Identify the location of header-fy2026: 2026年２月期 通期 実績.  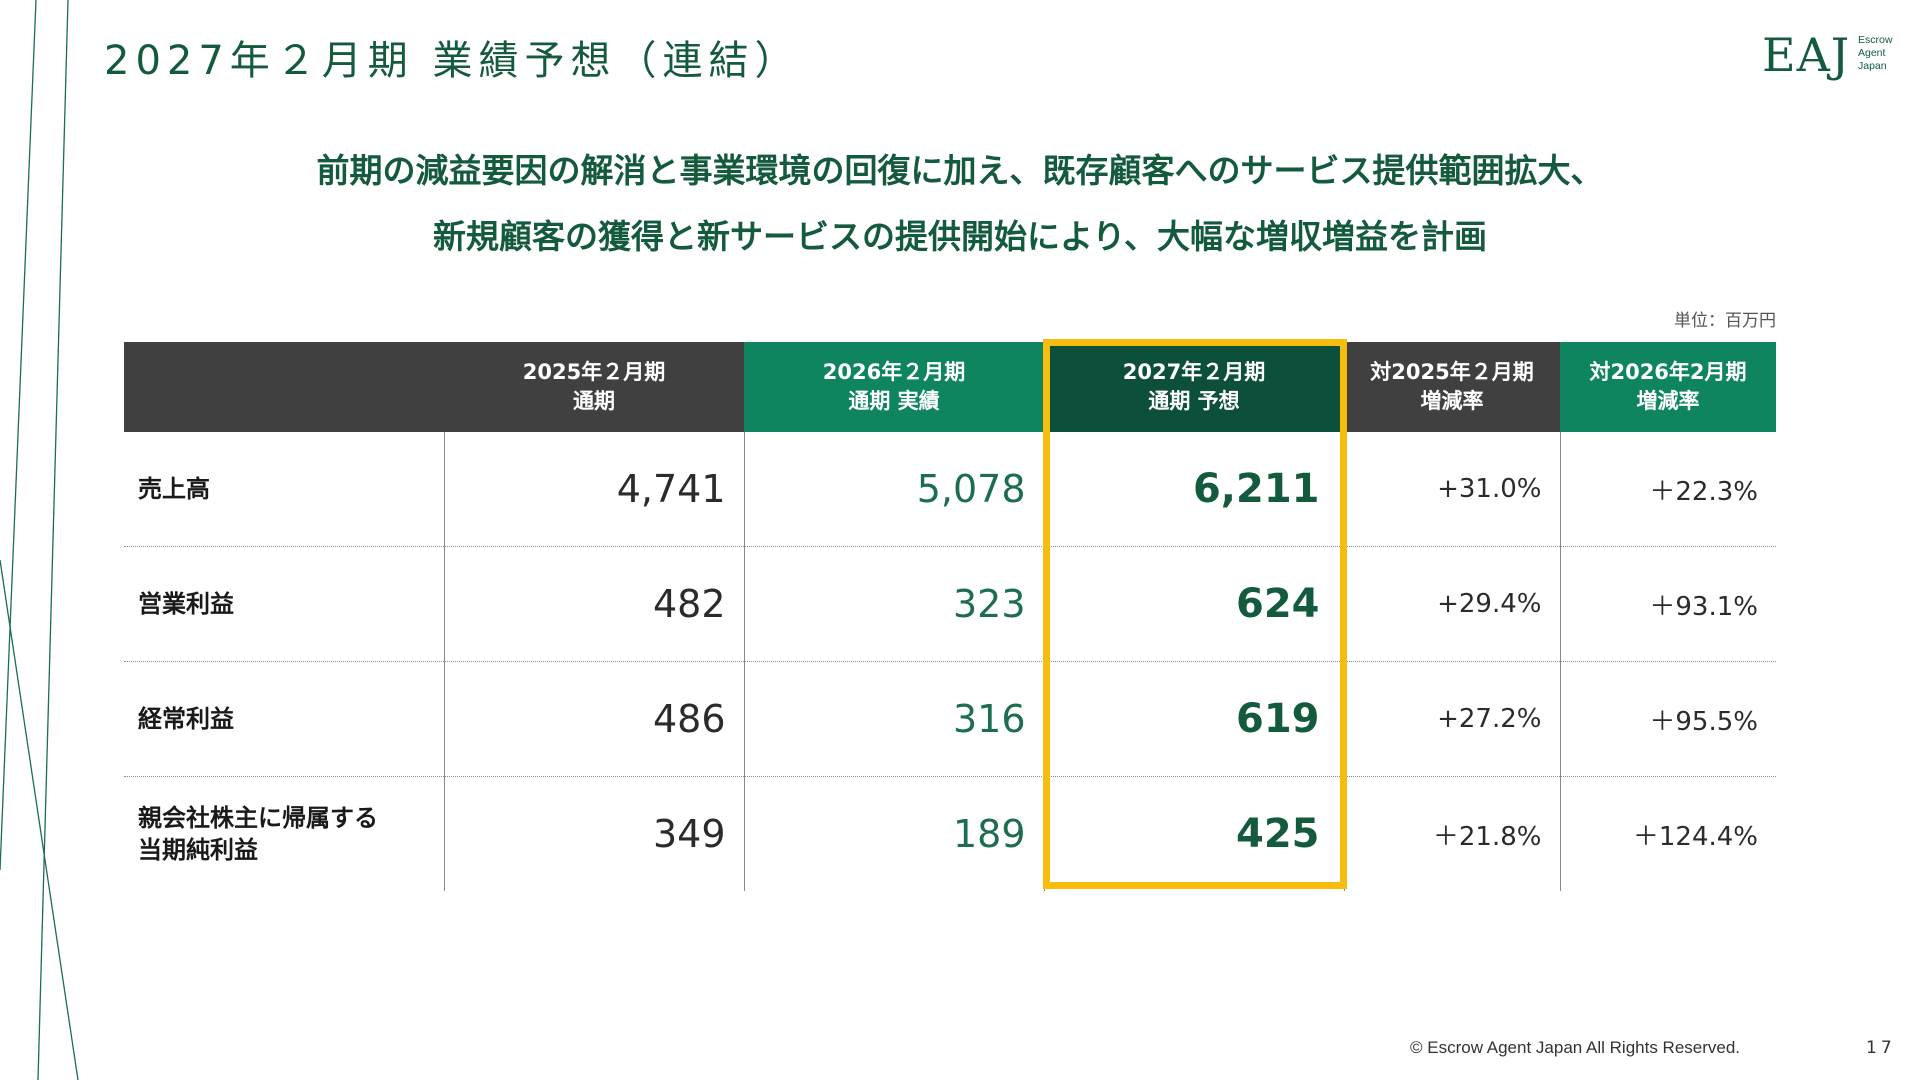
(894, 387).